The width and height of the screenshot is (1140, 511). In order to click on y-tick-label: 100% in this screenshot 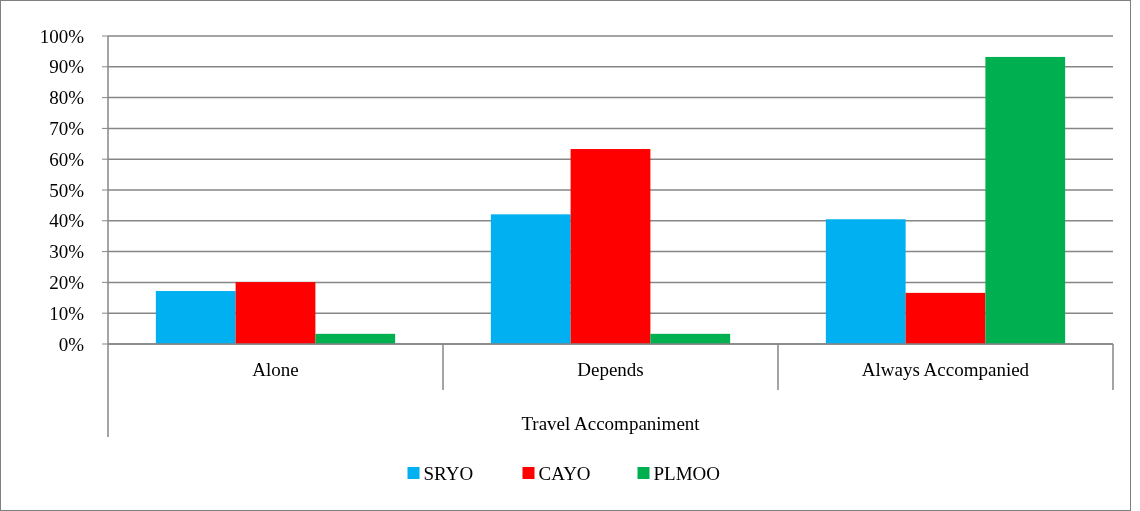, I will do `click(62, 36)`.